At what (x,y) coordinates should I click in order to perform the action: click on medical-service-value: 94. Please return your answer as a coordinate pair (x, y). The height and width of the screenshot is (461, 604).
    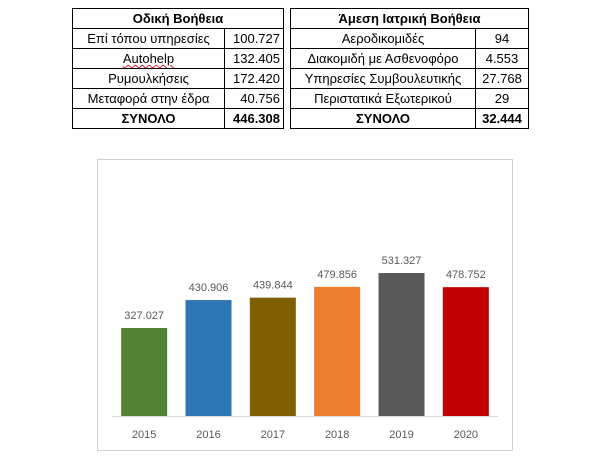
    Looking at the image, I should click on (502, 38).